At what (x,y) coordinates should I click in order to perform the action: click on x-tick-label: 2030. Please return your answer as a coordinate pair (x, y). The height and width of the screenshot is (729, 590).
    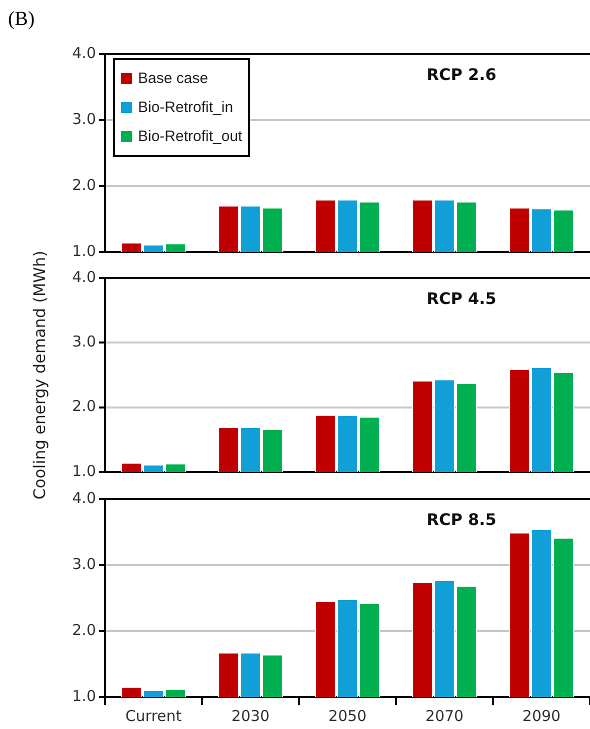
    Looking at the image, I should click on (250, 715).